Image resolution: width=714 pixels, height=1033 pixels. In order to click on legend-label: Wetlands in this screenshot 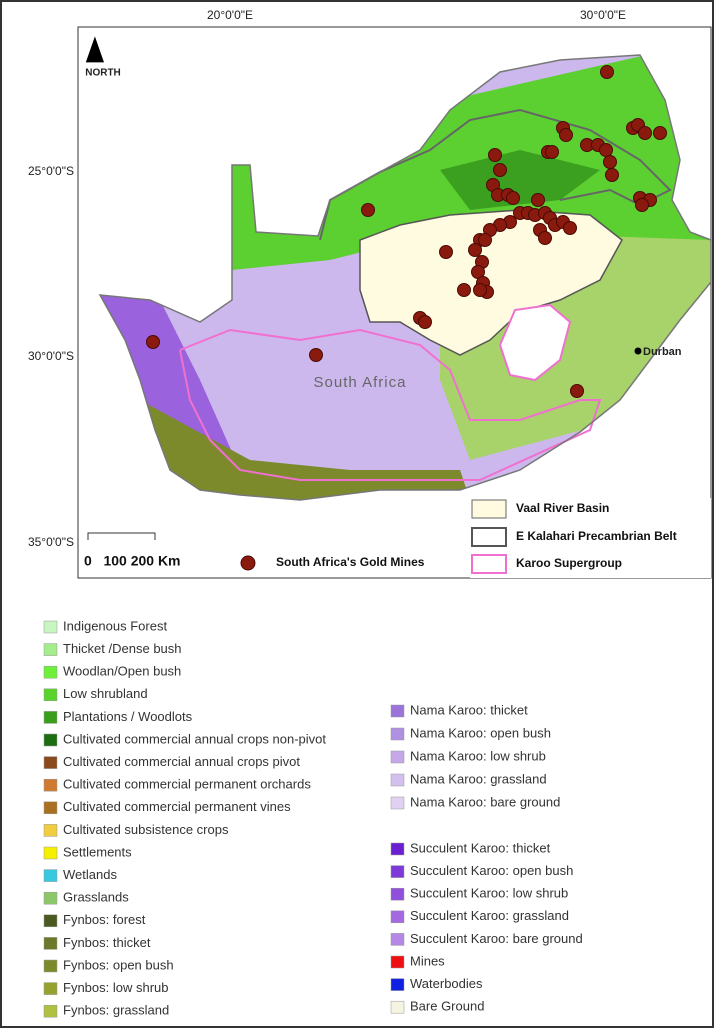, I will do `click(90, 874)`.